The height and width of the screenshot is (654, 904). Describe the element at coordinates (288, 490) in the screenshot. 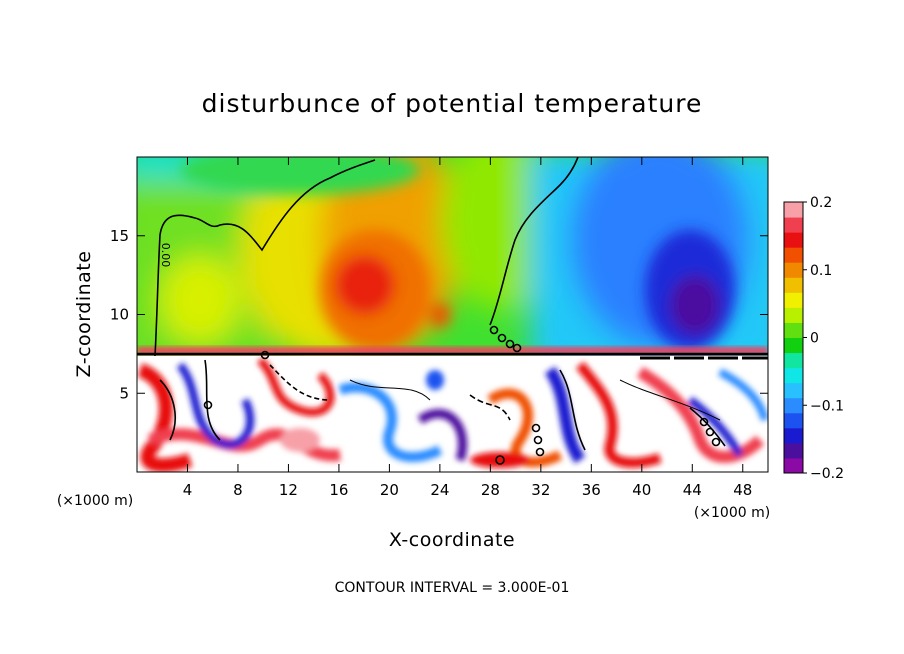

I see `x-tick-label: 12` at that location.